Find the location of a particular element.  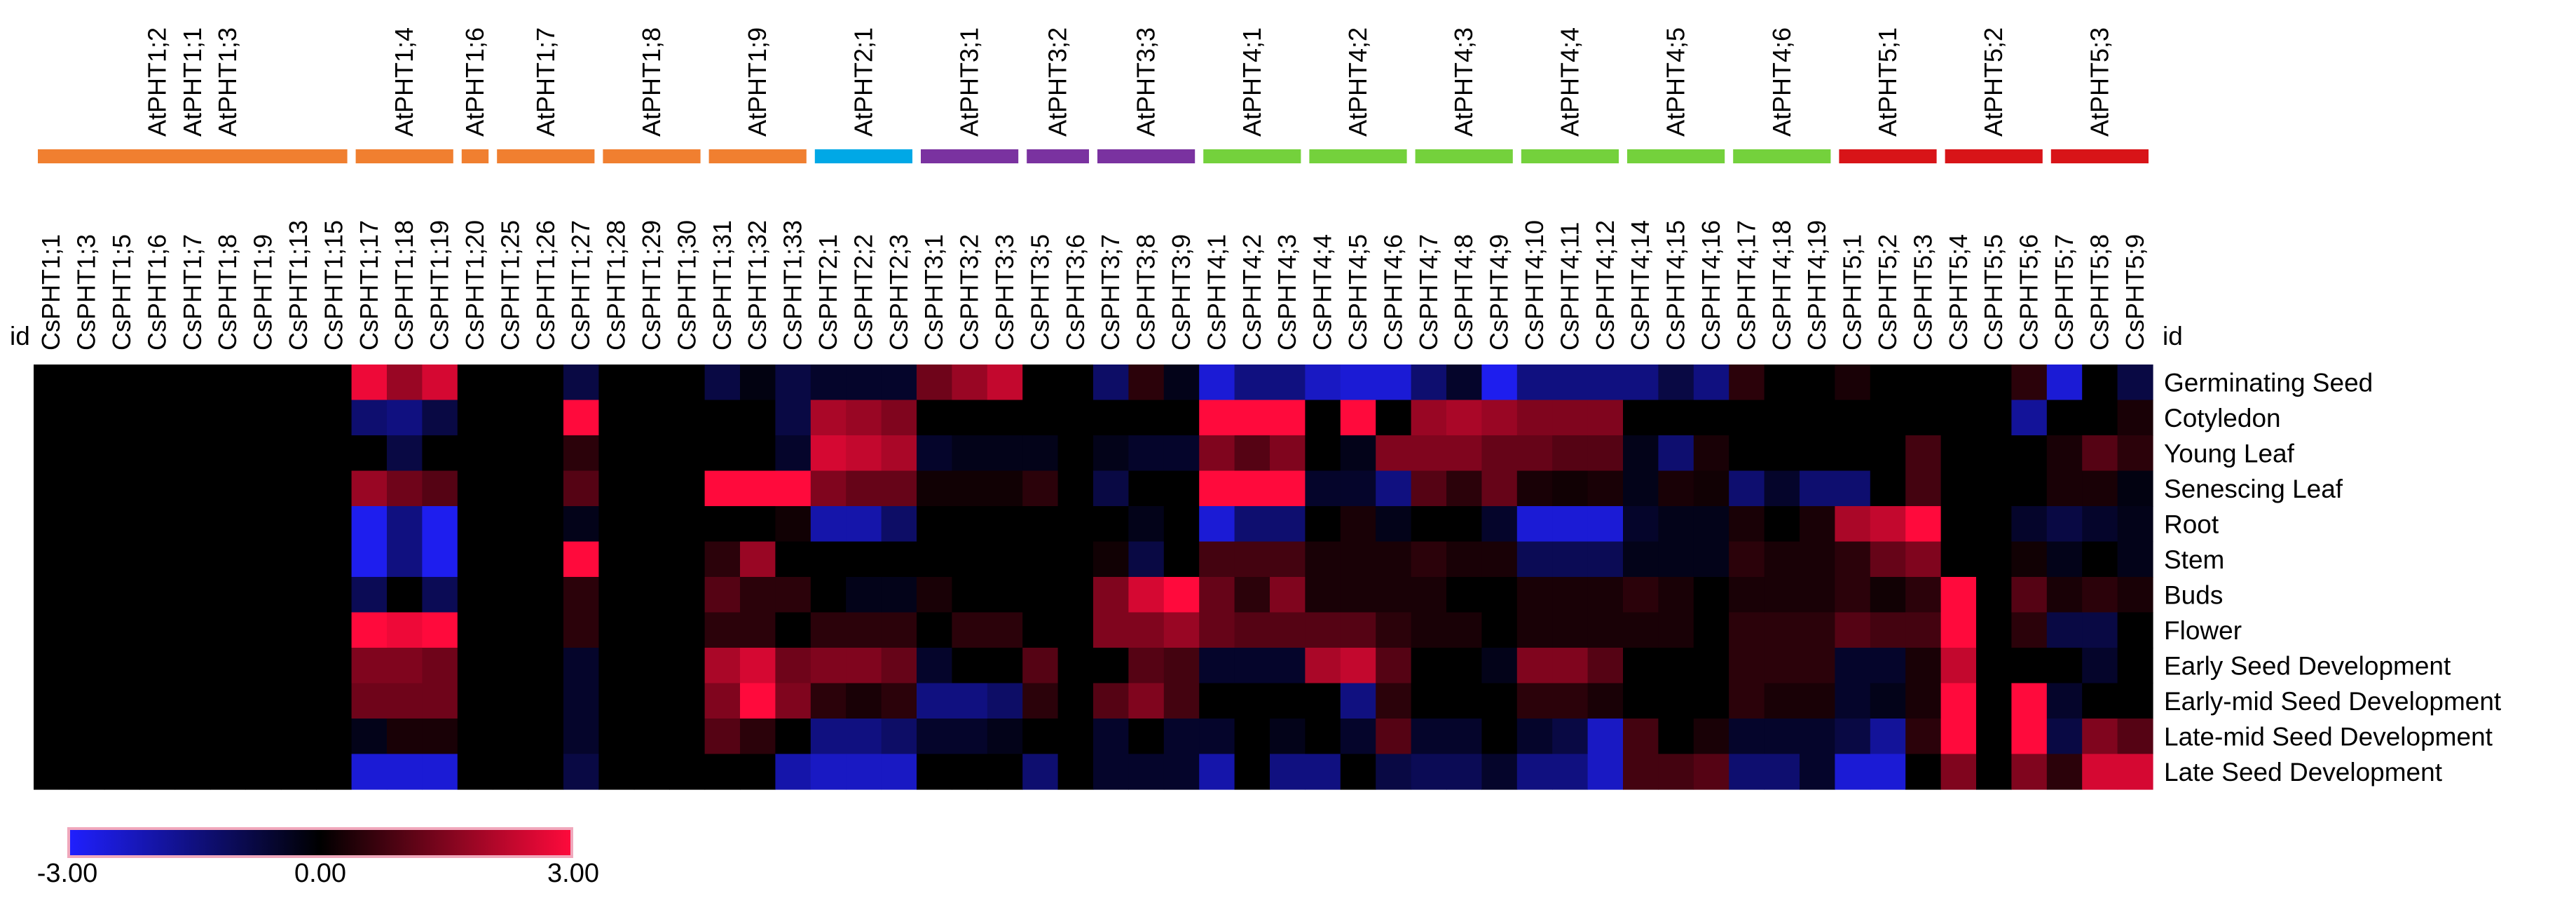

row-label: Flower is located at coordinates (2203, 630).